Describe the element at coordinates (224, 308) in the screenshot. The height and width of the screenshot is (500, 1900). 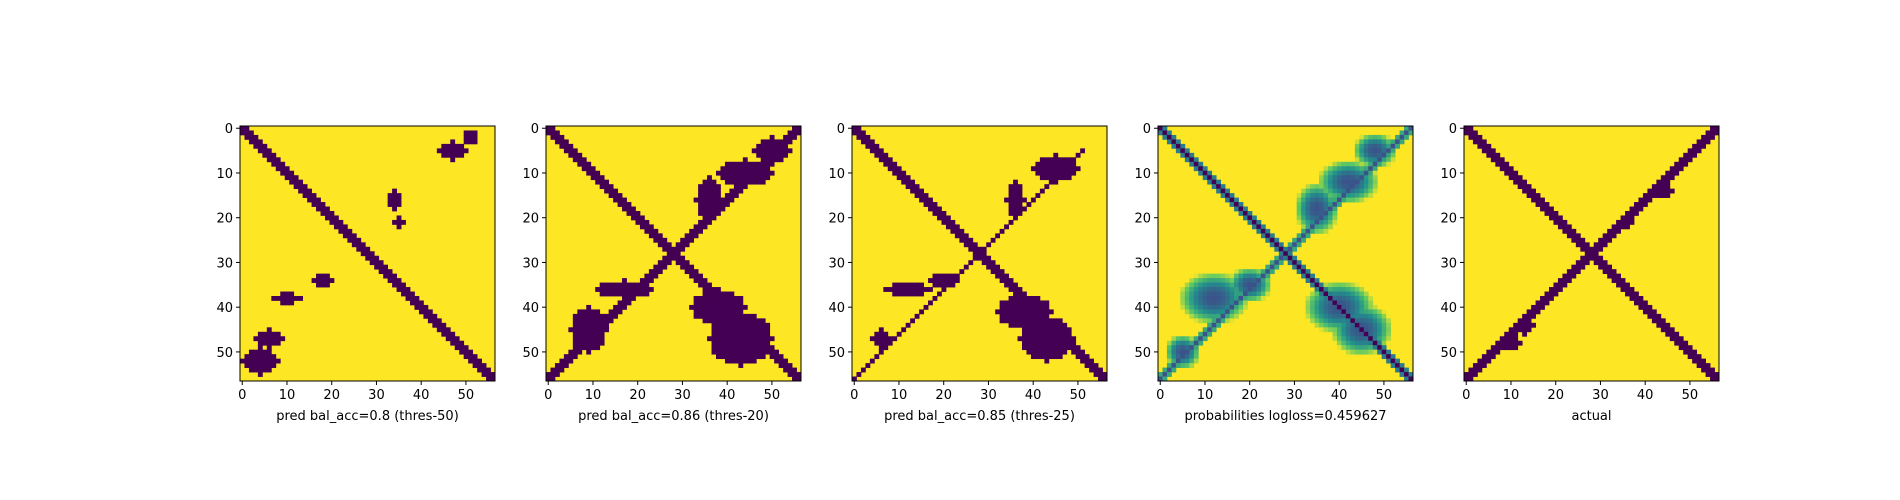
I see `y-tick-label: 40` at that location.